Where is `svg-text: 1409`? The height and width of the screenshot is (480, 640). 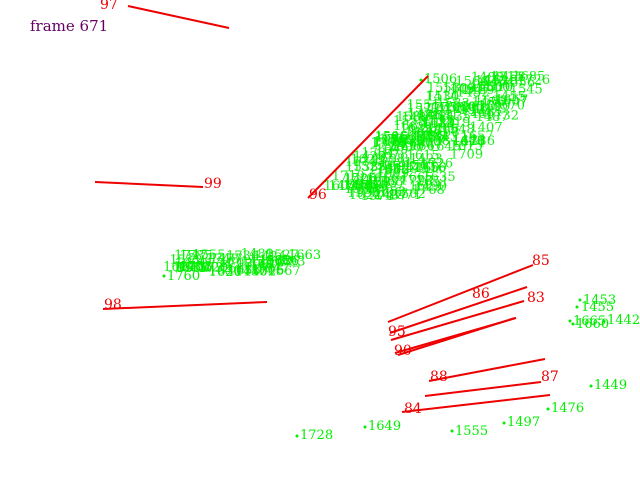 svg-text: 1409 is located at coordinates (458, 88).